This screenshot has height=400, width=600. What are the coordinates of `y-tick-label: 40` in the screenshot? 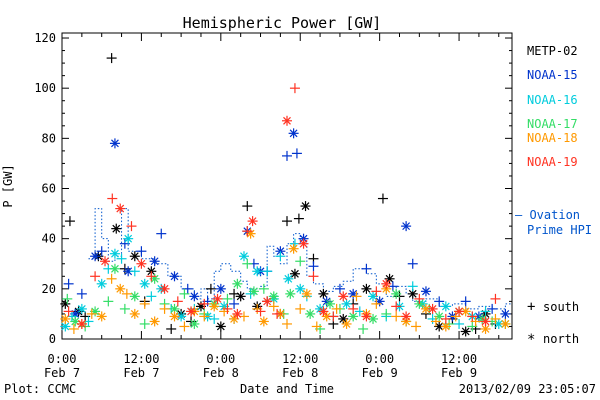 It's located at (49, 239).